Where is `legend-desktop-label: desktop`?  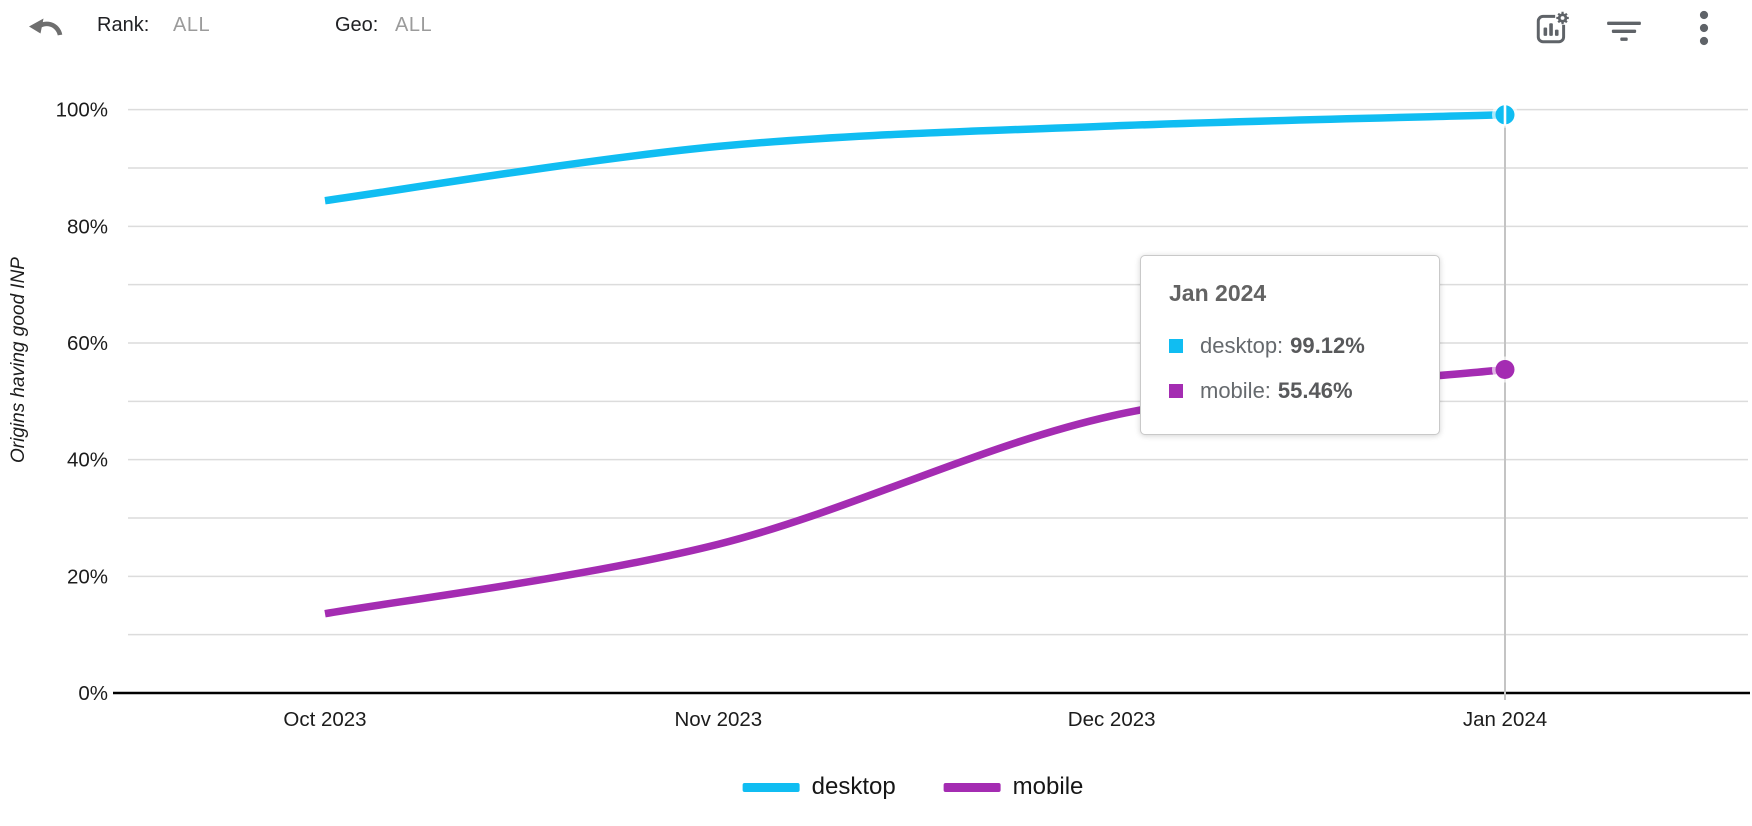
legend-desktop-label: desktop is located at coordinates (853, 786).